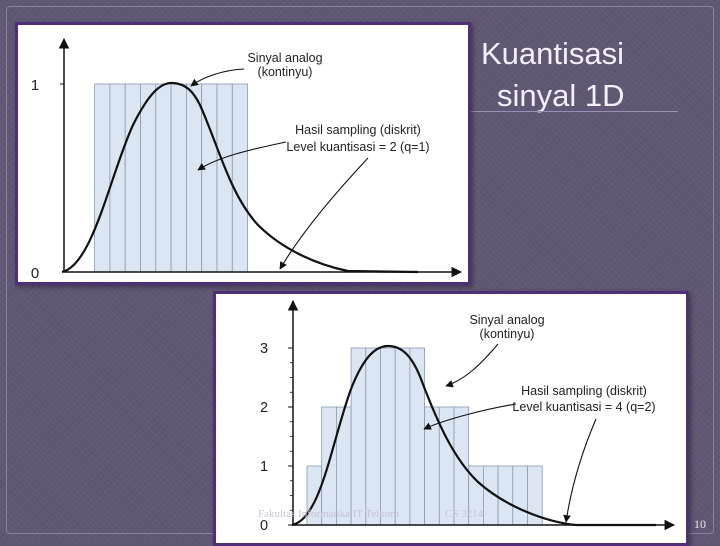  What do you see at coordinates (357, 147) in the screenshot?
I see `quantization-label: Level kuantisasi = 2 (q=1)` at bounding box center [357, 147].